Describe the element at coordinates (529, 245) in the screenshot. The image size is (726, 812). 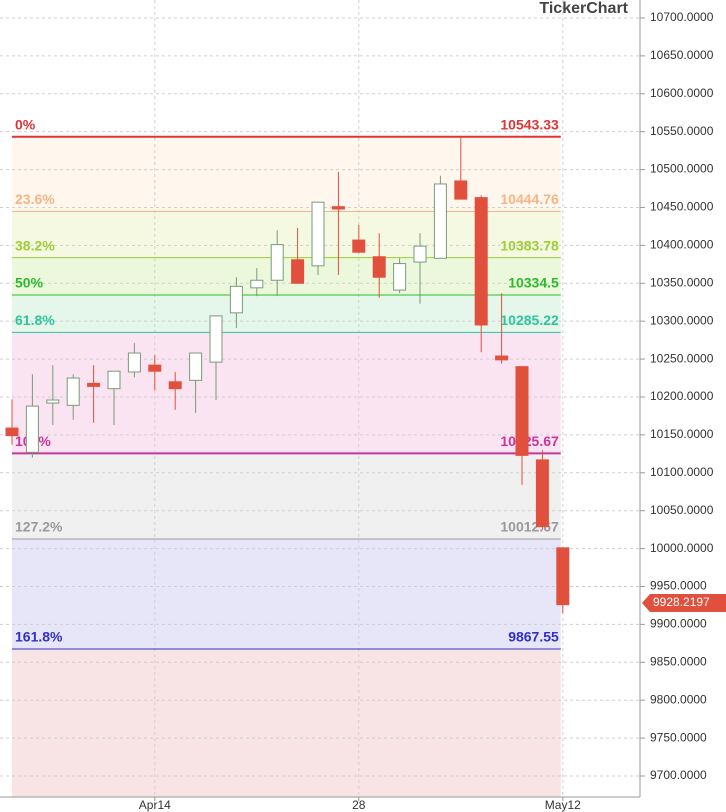
I see `fib-value: 10383.78` at that location.